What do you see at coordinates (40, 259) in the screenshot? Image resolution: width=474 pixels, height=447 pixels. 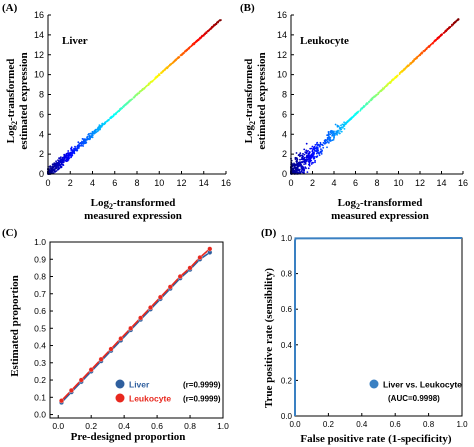 I see `y-tick-label: 0.9` at bounding box center [40, 259].